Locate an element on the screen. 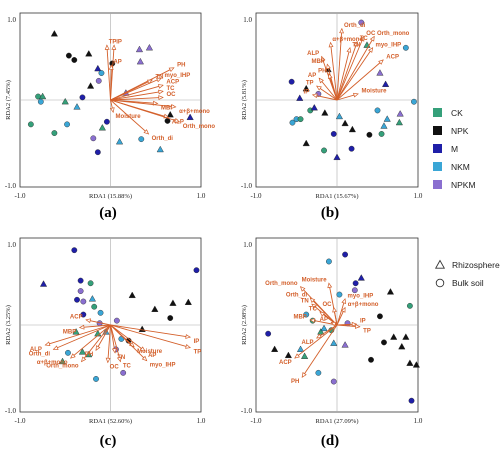 This screenshot has height=458, width=500. vector-label: AP is located at coordinates (152, 356).